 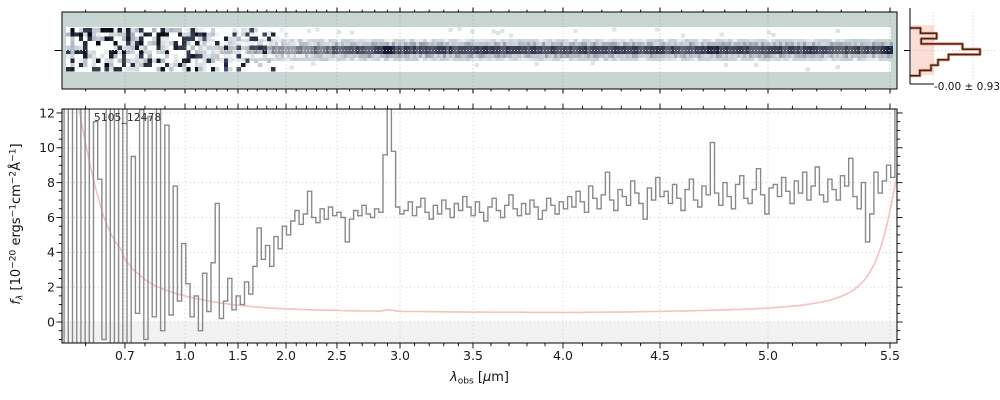 What do you see at coordinates (473, 355) in the screenshot?
I see `x-tick-label: 3.5` at bounding box center [473, 355].